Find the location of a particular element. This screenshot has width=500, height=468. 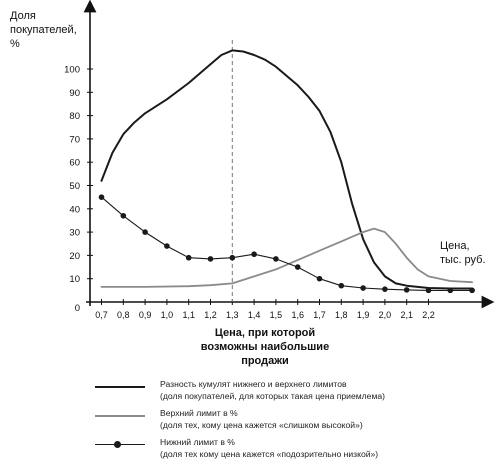

y-tick-label: 0 is located at coordinates (77, 308).